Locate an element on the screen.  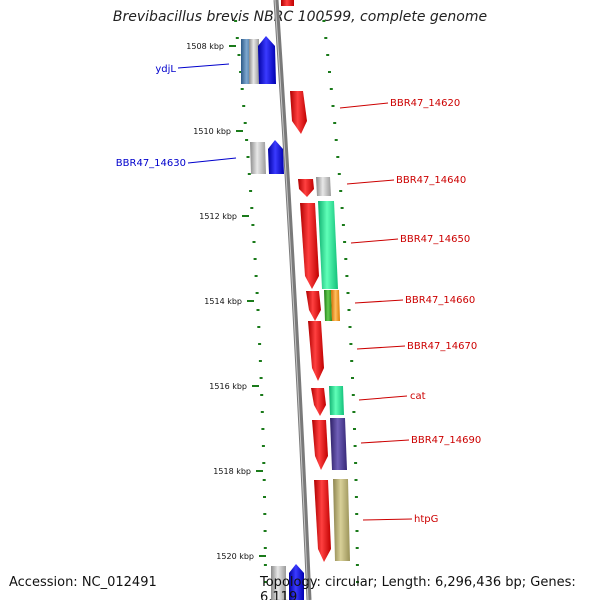
gene-arrow-bbr47-14690-red is located at coordinates (320, 445).